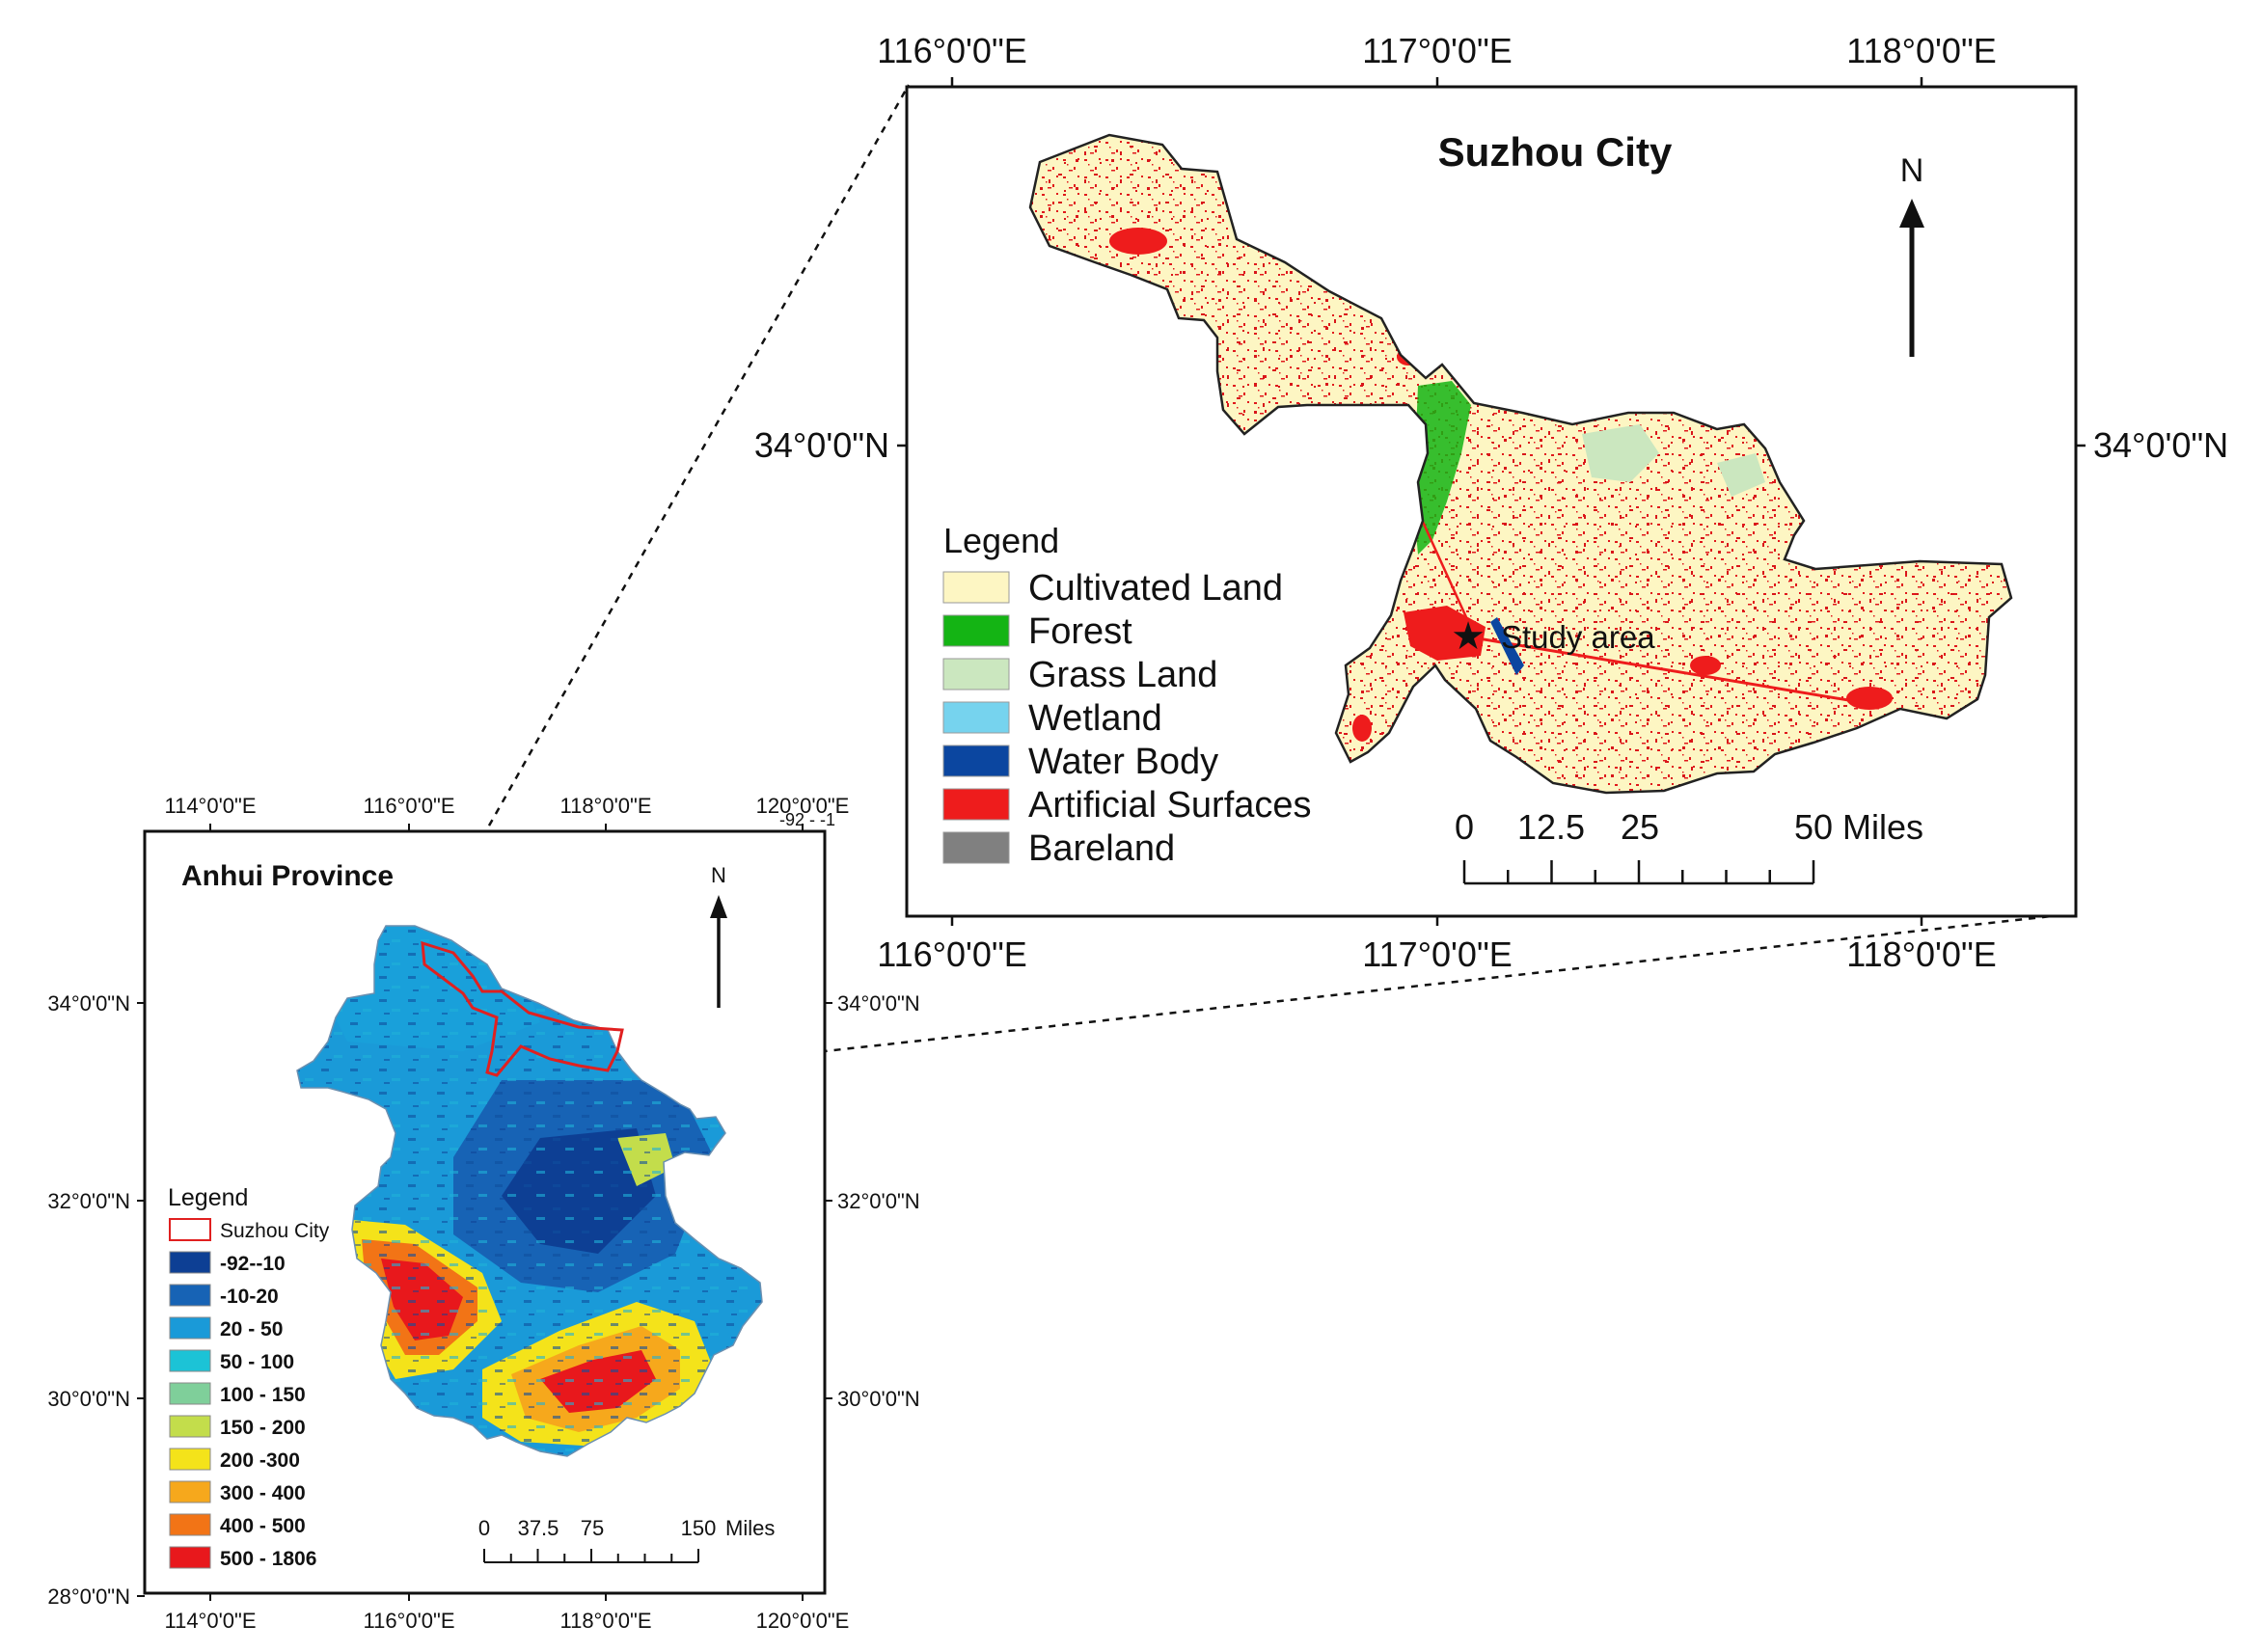 This screenshot has width=2263, height=1652. What do you see at coordinates (263, 1526) in the screenshot?
I see `anhui-legend-label: 400 - 500` at bounding box center [263, 1526].